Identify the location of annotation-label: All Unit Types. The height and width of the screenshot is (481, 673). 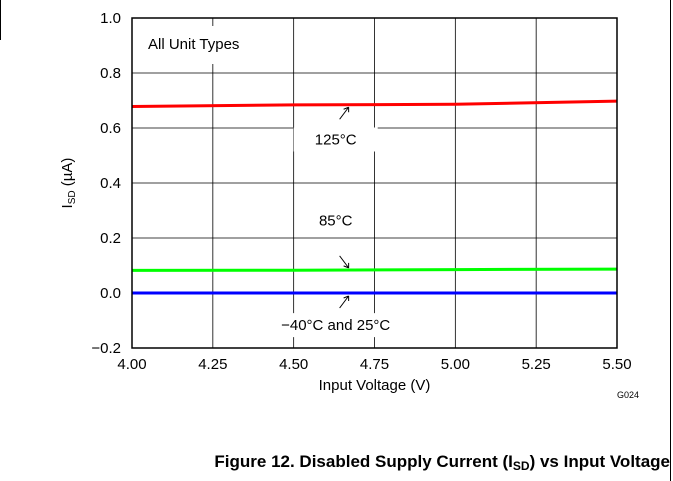
(193, 44).